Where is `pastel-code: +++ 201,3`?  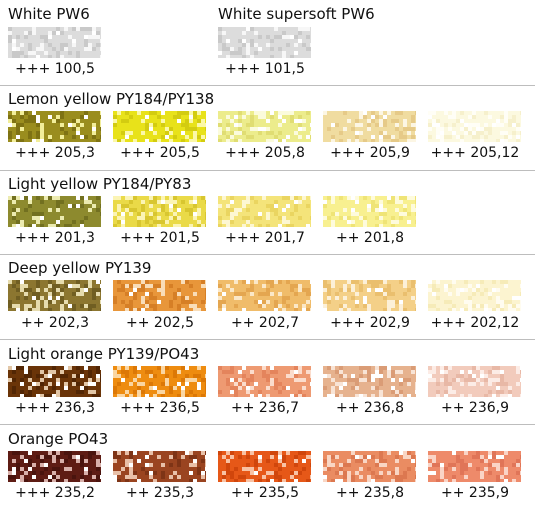 pastel-code: +++ 201,3 is located at coordinates (55, 238).